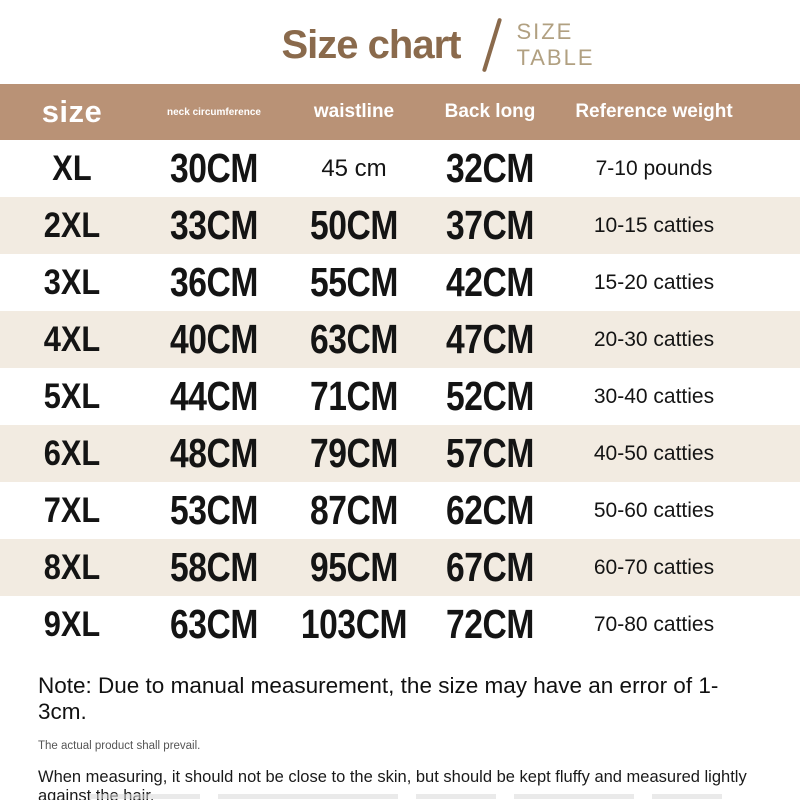 This screenshot has height=800, width=800. What do you see at coordinates (654, 339) in the screenshot?
I see `cell-reference-weight: 20-30 catties` at bounding box center [654, 339].